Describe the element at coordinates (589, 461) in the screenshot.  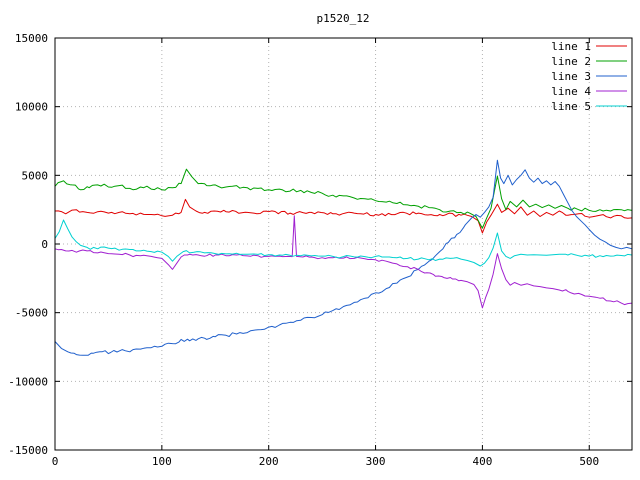
I see `x-tick-label: 500` at that location.